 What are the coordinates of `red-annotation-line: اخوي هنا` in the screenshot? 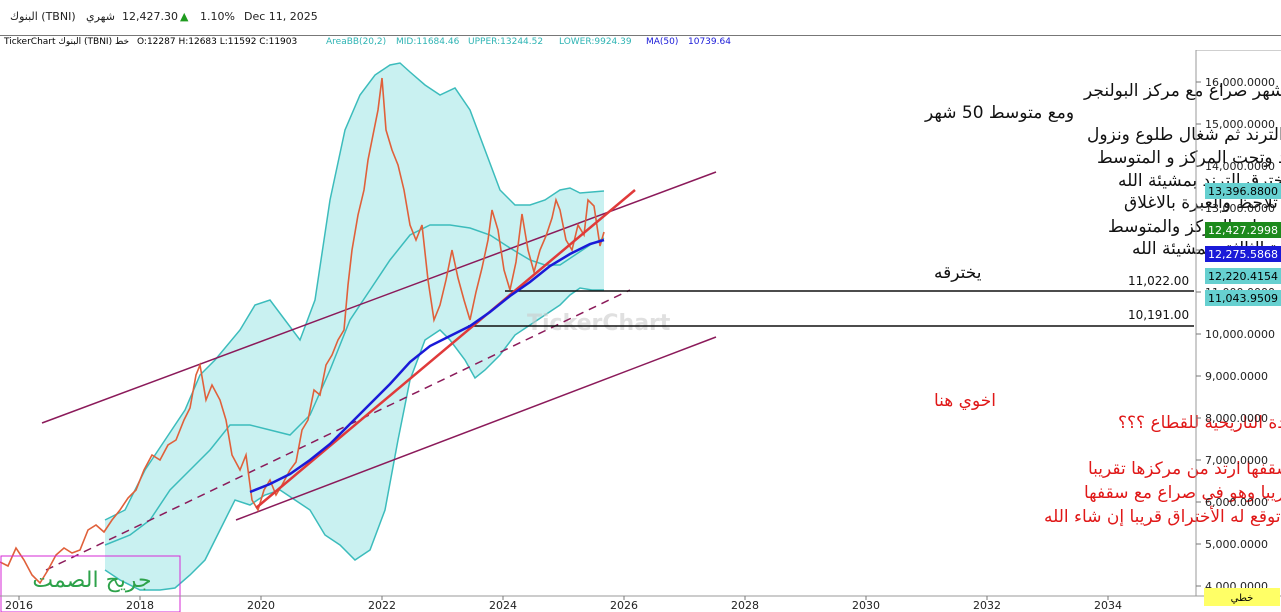 It's located at (965, 401).